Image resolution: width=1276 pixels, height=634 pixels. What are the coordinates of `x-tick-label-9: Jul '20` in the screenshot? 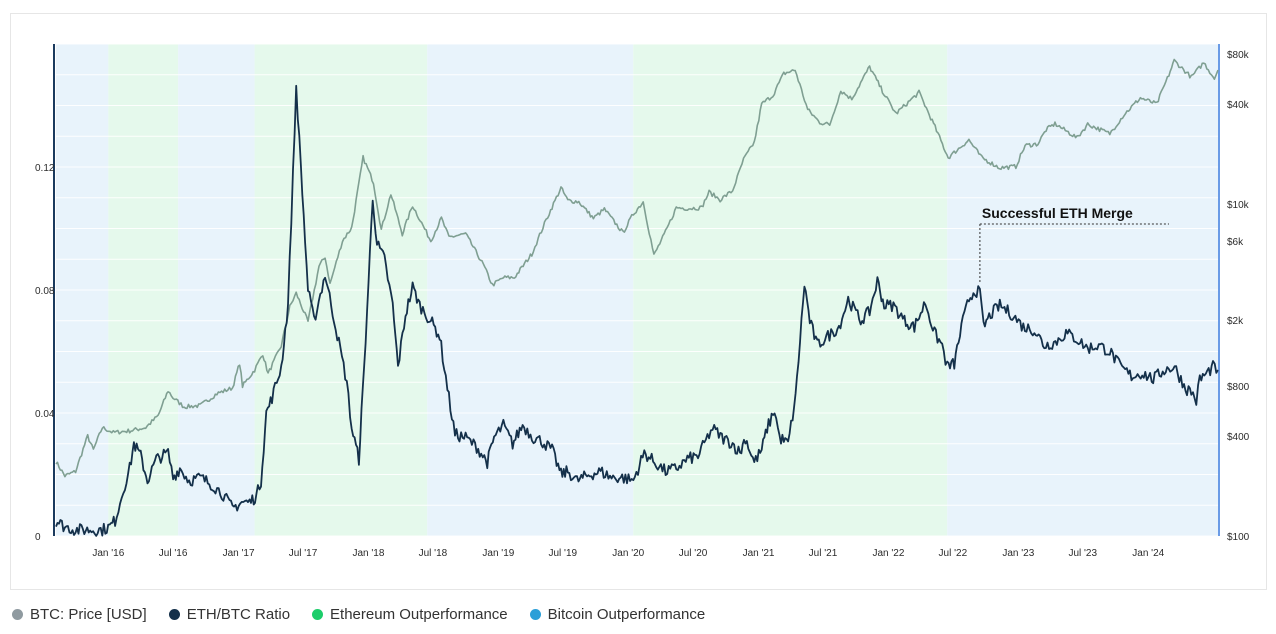 It's located at (693, 553).